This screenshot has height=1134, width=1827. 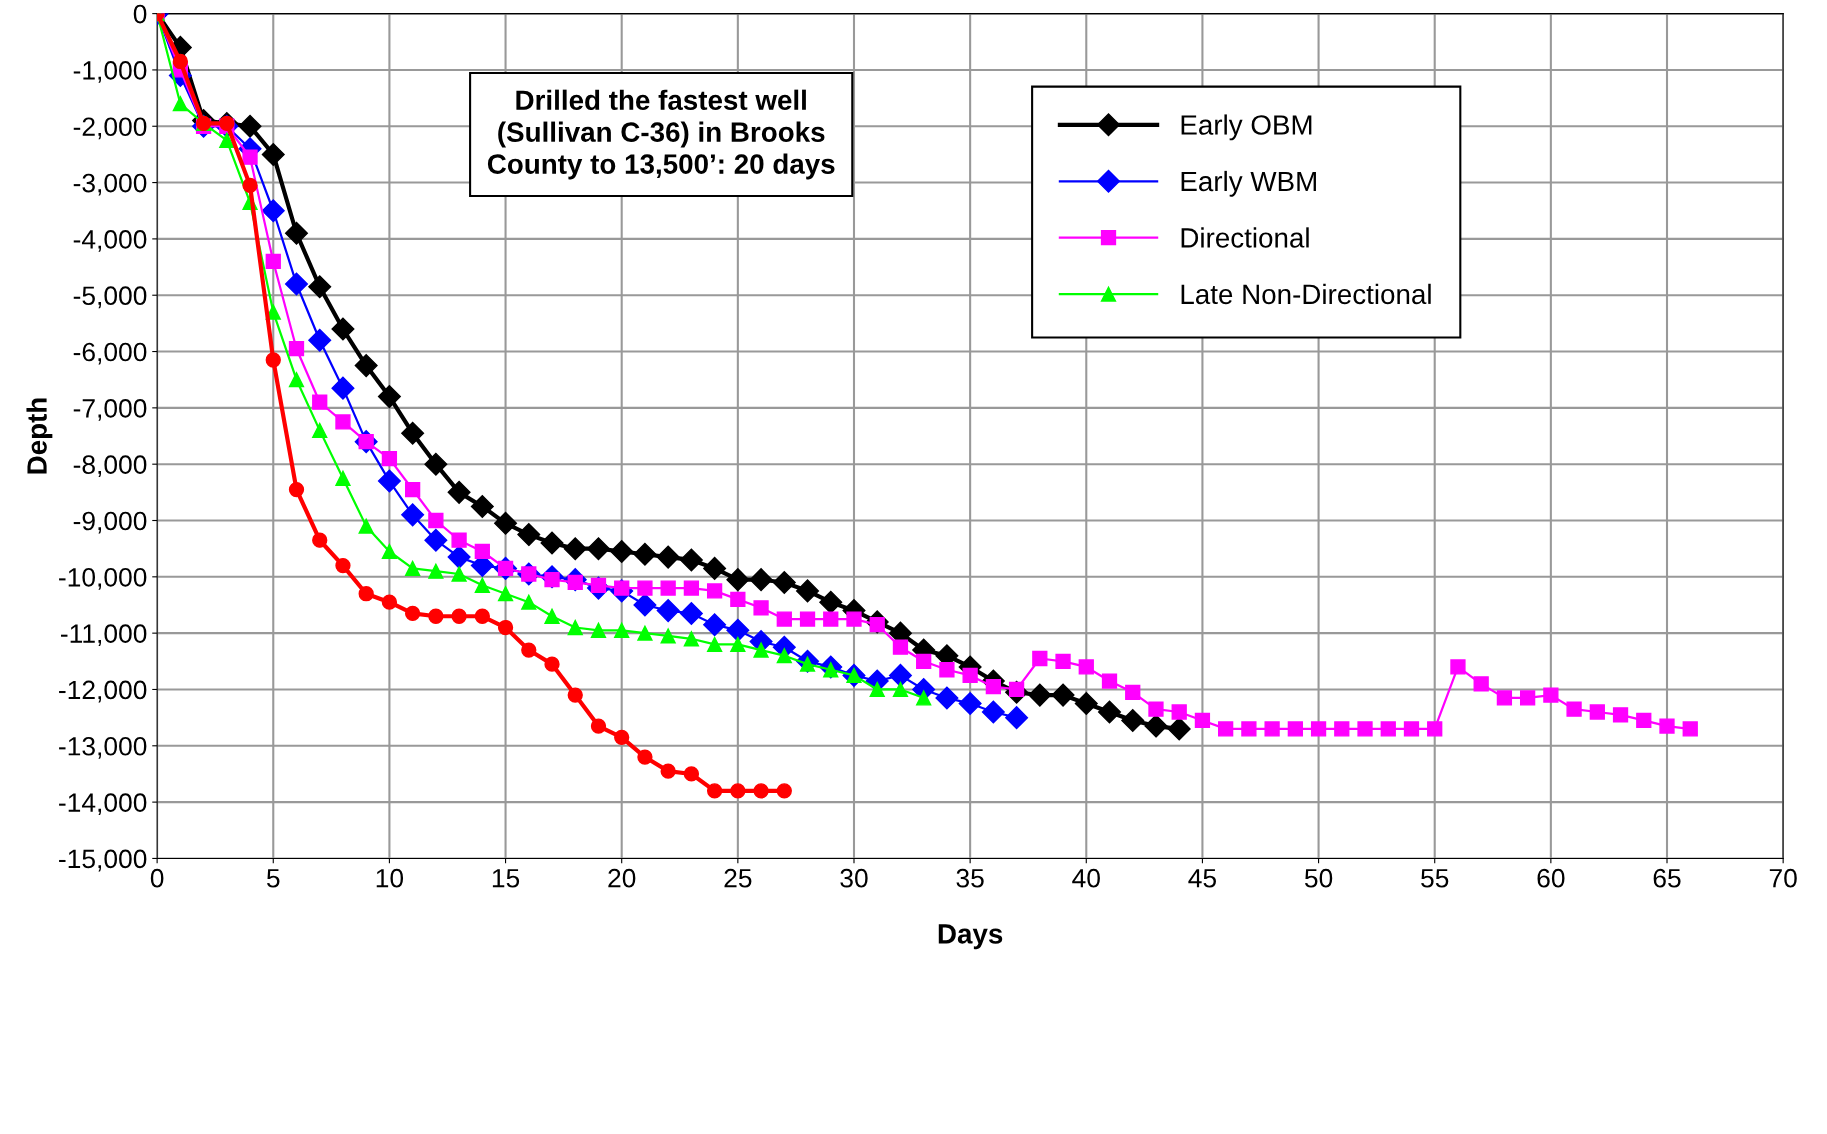 What do you see at coordinates (1783, 878) in the screenshot?
I see `x-tick-label: 70` at bounding box center [1783, 878].